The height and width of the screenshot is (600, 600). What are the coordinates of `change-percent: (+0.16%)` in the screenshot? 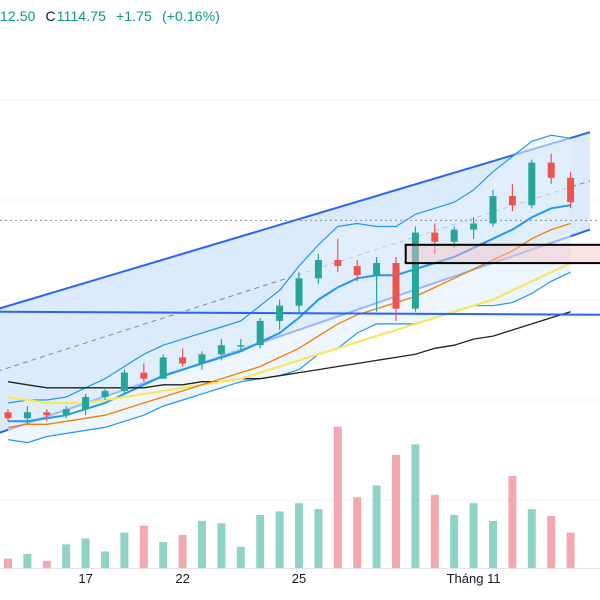 It's located at (190, 16).